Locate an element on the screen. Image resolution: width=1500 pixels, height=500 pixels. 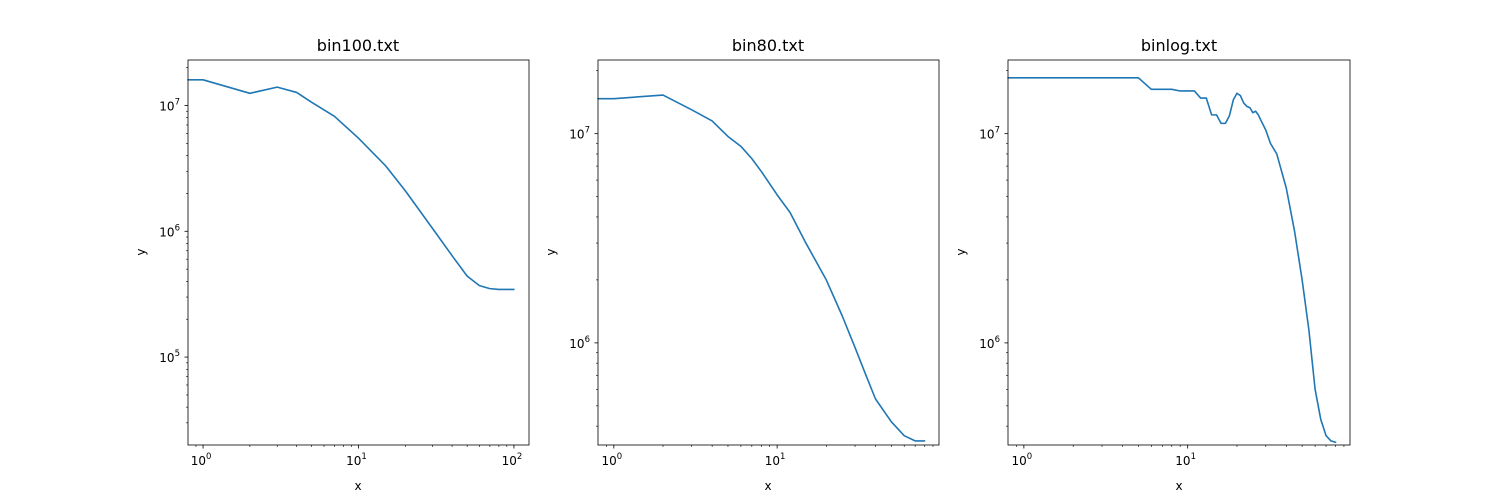
y-tick-label: 10⁵ is located at coordinates (169, 357).